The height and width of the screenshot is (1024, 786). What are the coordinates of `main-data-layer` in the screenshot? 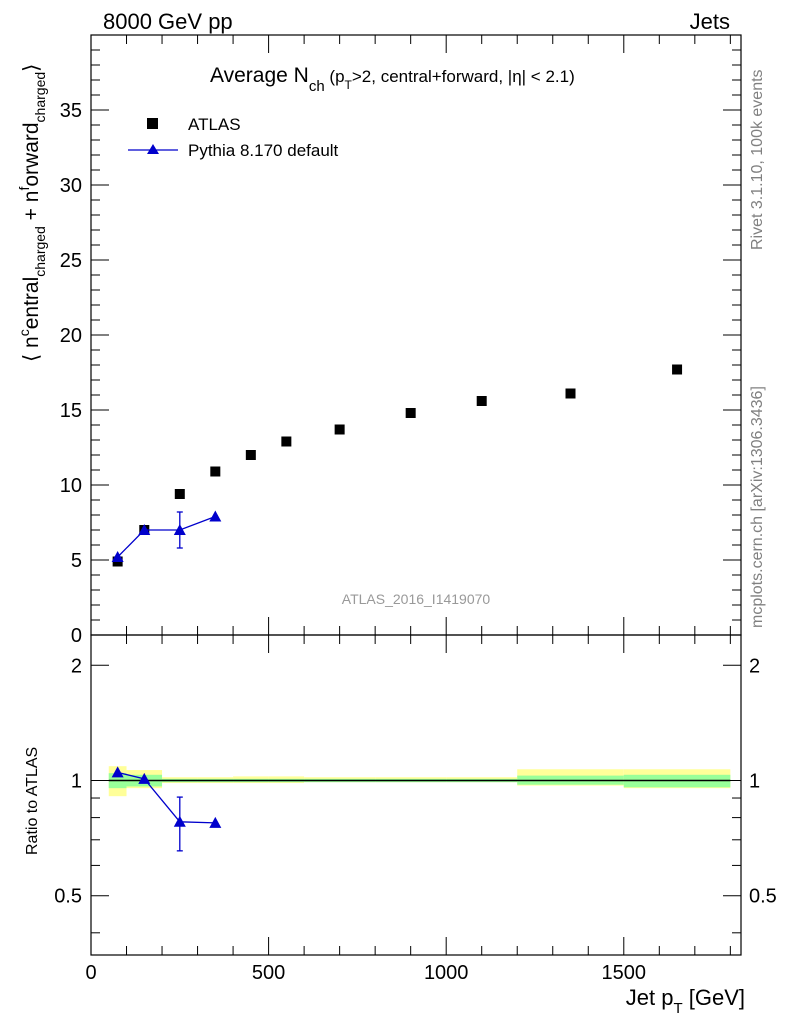 It's located at (397, 465).